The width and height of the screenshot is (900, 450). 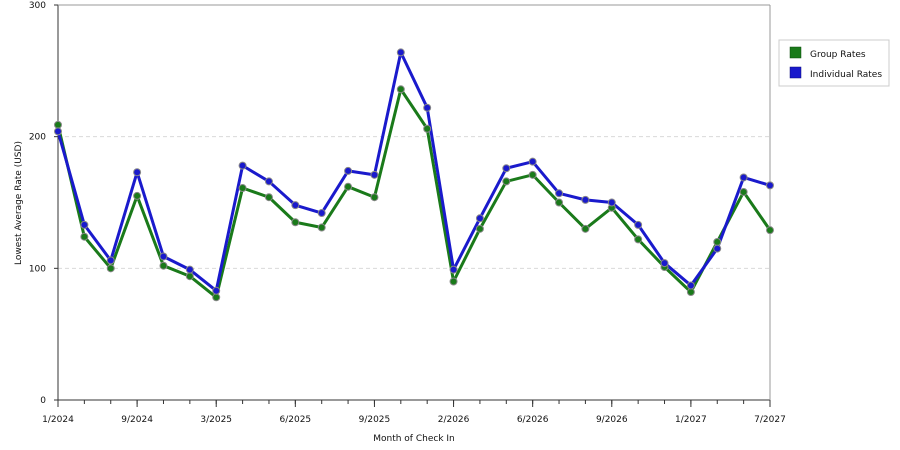 I want to click on legend: Group Rates Individual Rates, so click(x=834, y=63).